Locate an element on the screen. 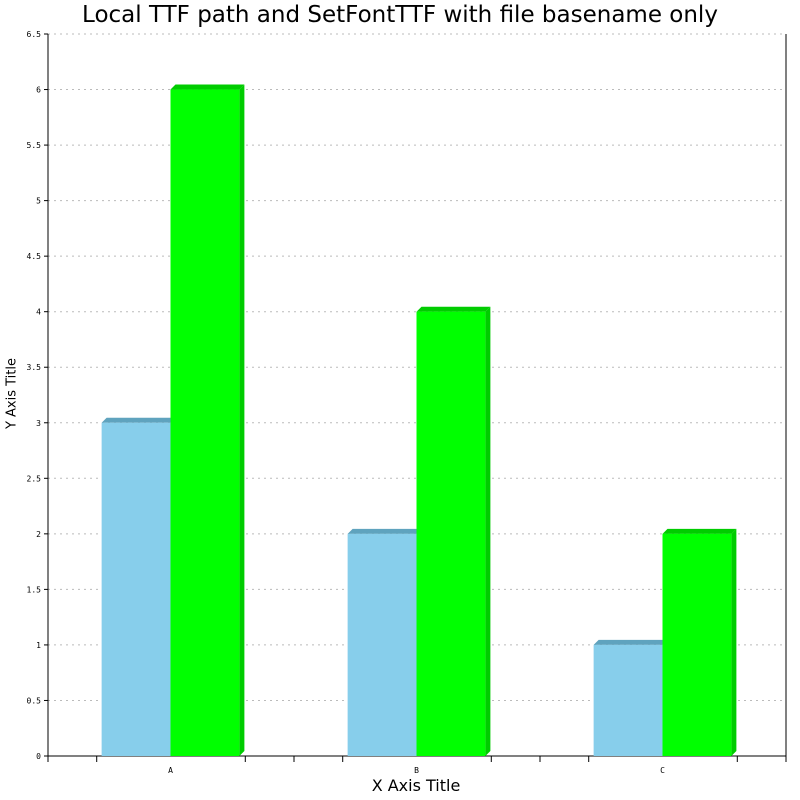  y-tick-label: 6 is located at coordinates (38, 90).